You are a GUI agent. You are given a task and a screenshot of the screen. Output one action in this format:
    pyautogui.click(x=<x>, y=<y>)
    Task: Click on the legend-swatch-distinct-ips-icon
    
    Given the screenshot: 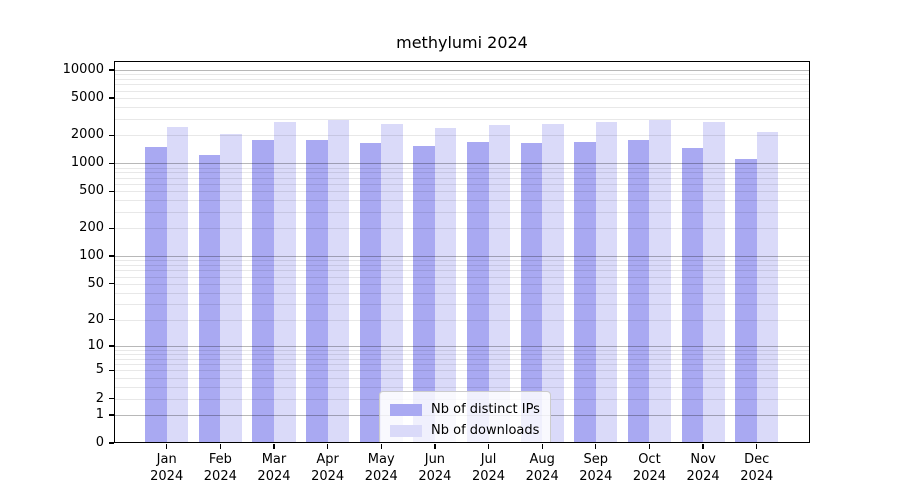 What is the action you would take?
    pyautogui.click(x=406, y=409)
    